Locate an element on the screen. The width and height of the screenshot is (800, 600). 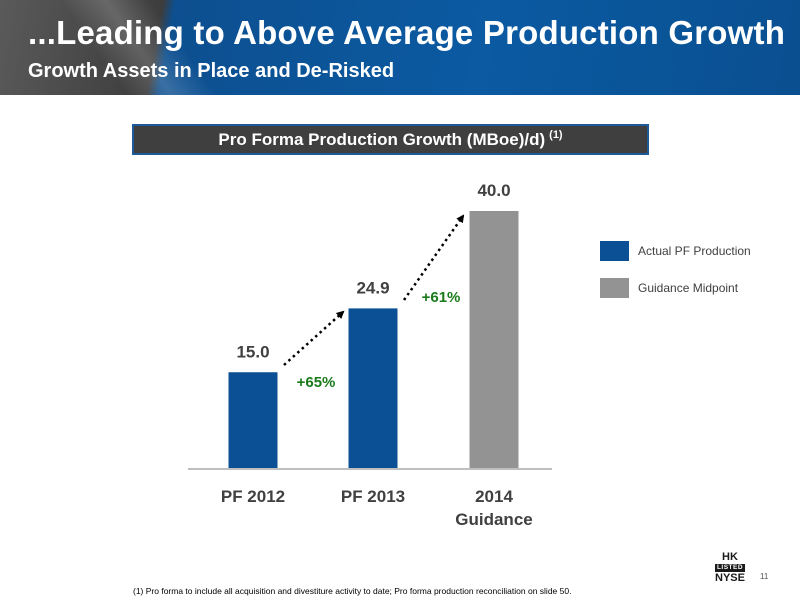
growth-label-1: +65% is located at coordinates (316, 382).